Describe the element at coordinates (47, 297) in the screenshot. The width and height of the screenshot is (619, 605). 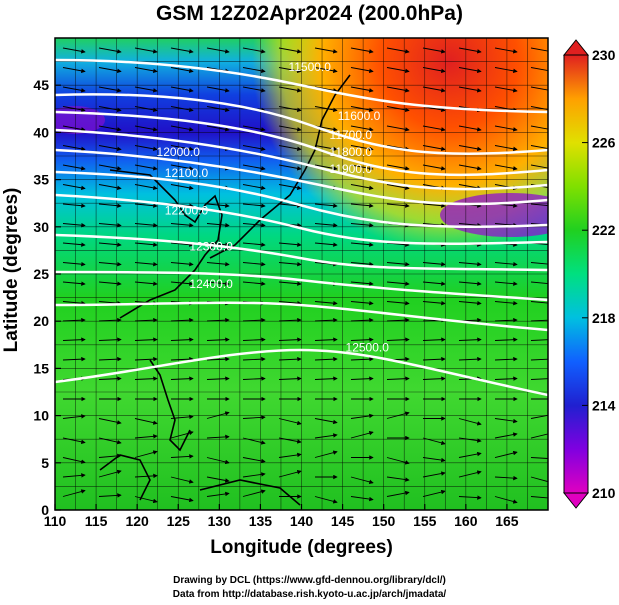
I see `y-axis-ticks: 0 5 10 15 20 25 30 35 40 45` at that location.